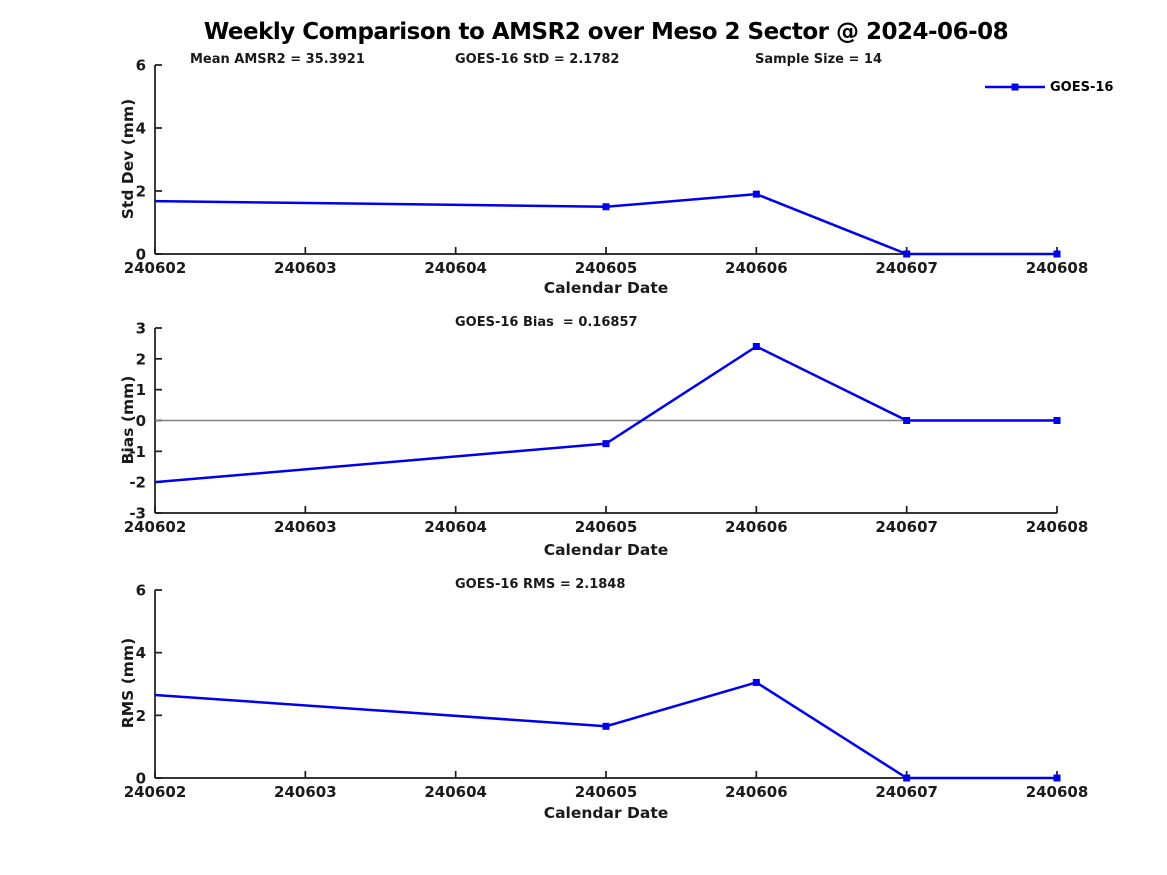 The width and height of the screenshot is (1167, 875). Describe the element at coordinates (141, 66) in the screenshot. I see `stddev-y-tick-label: 6` at that location.